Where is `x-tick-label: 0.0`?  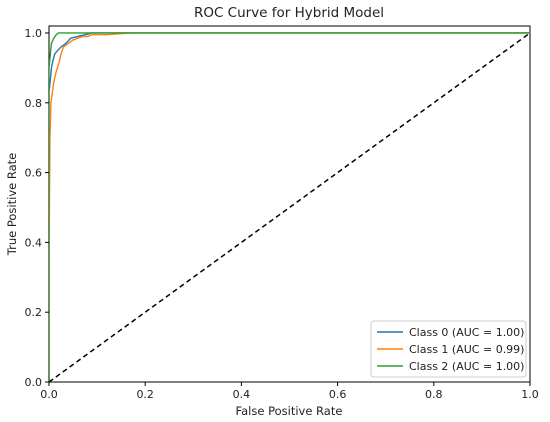
x-tick-label: 0.0 is located at coordinates (49, 394).